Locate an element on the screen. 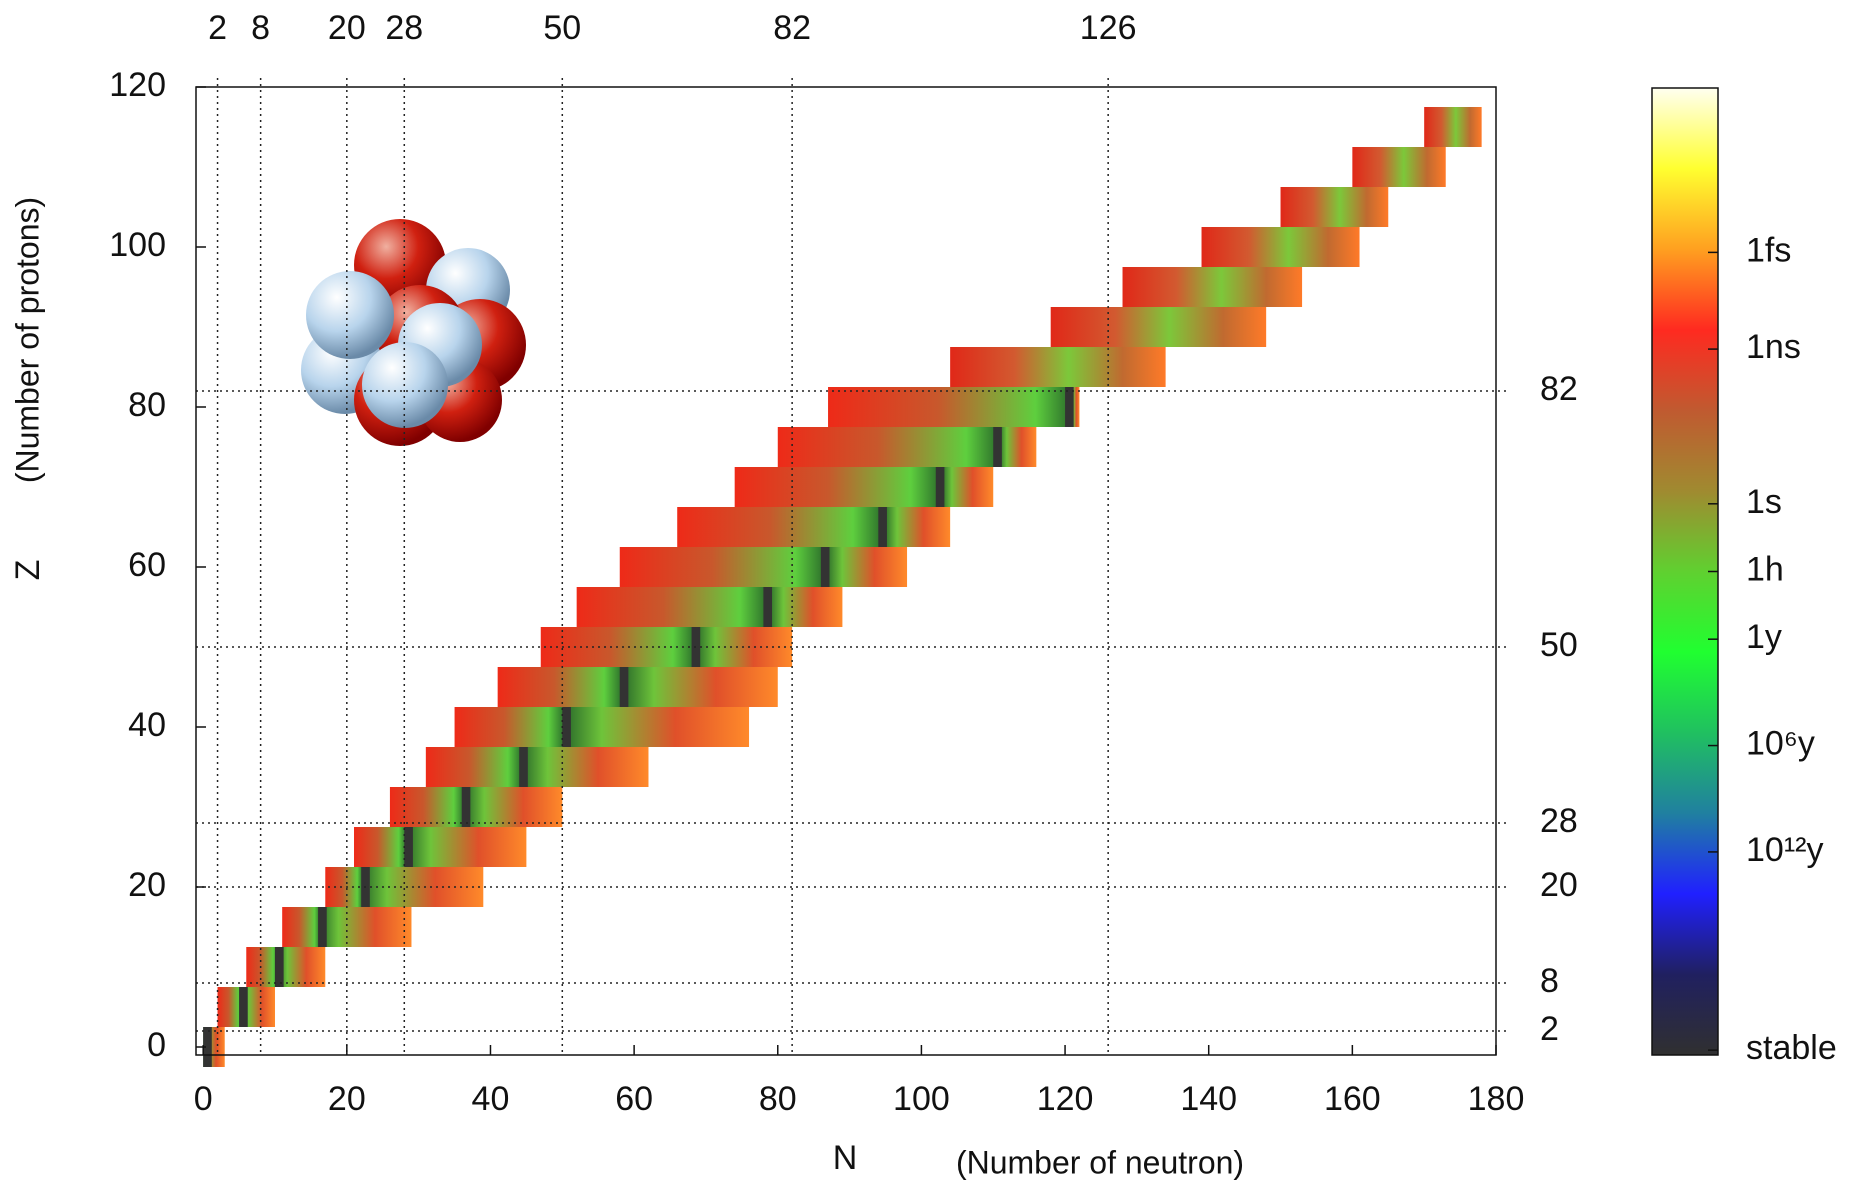 This screenshot has width=1861, height=1190. magic-z-label: 20 is located at coordinates (1559, 885).